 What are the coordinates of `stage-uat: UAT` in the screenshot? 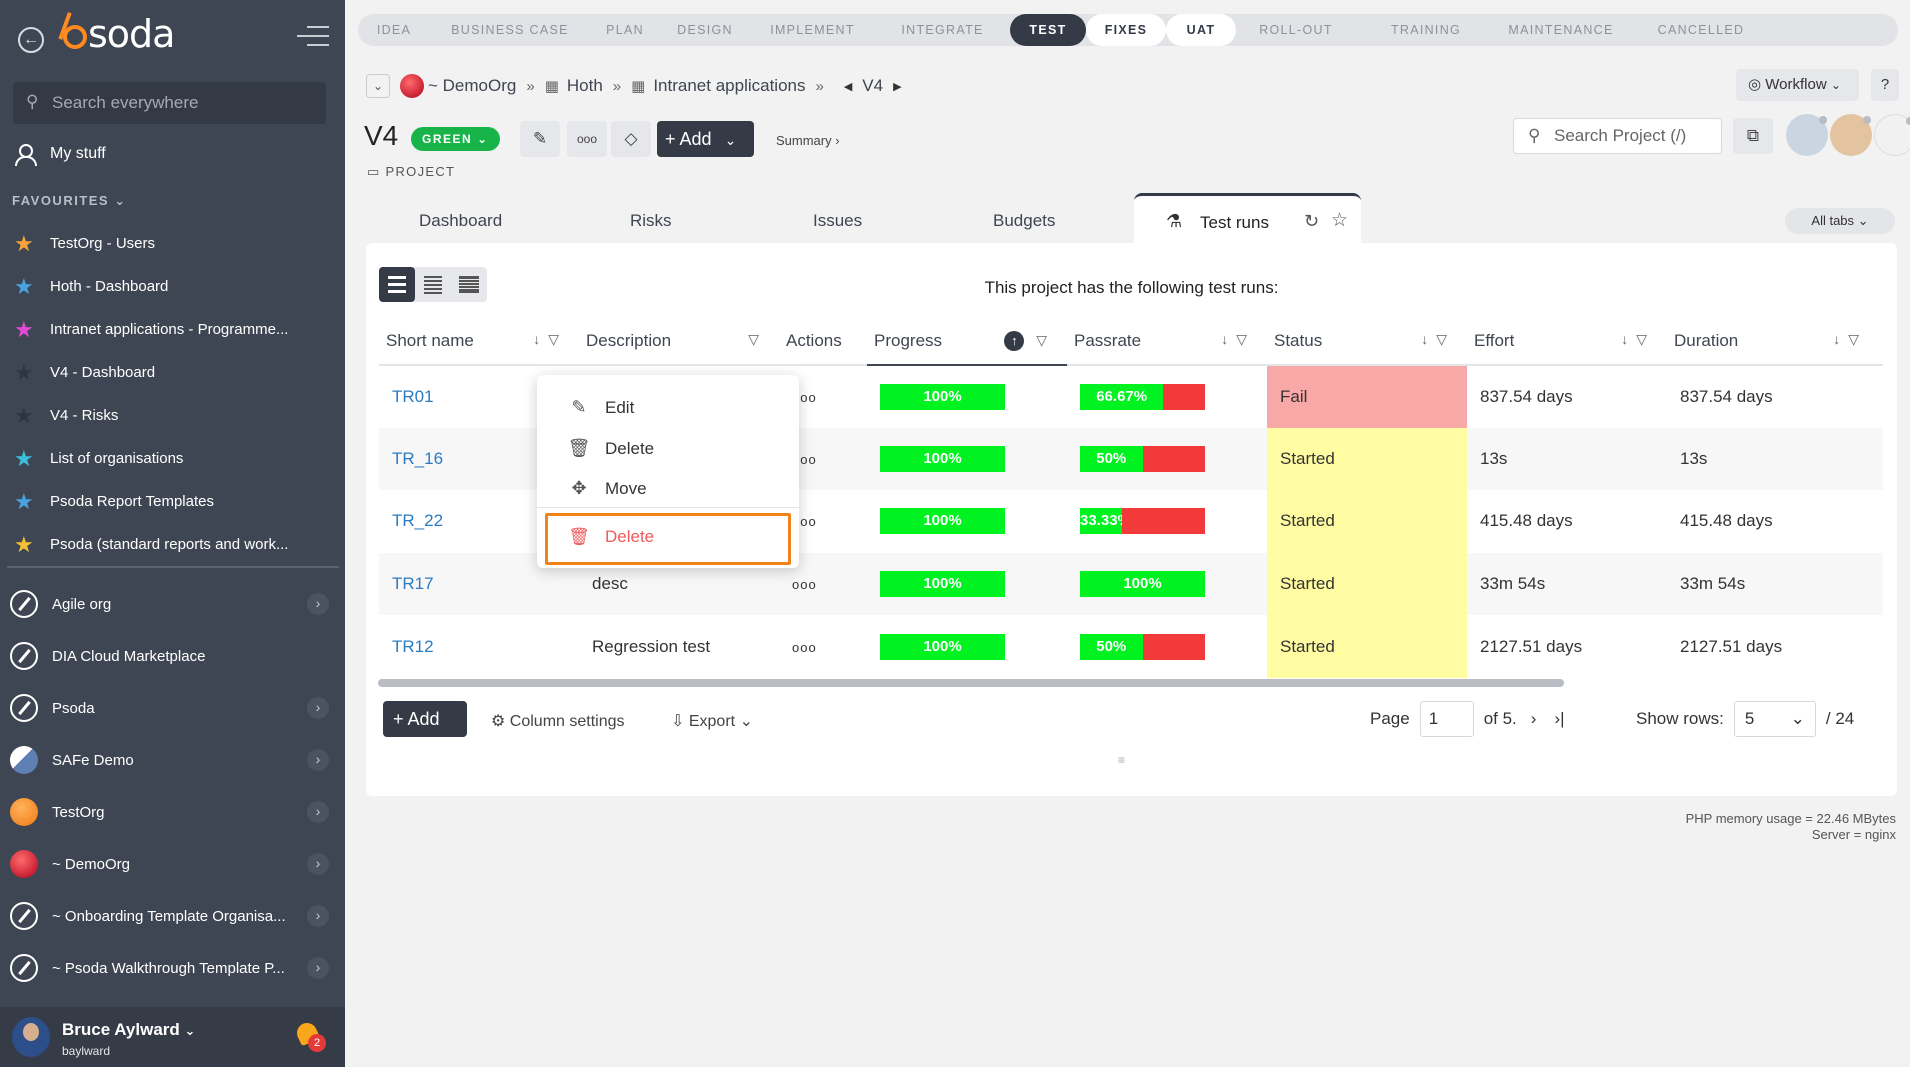 It's located at (1201, 30).